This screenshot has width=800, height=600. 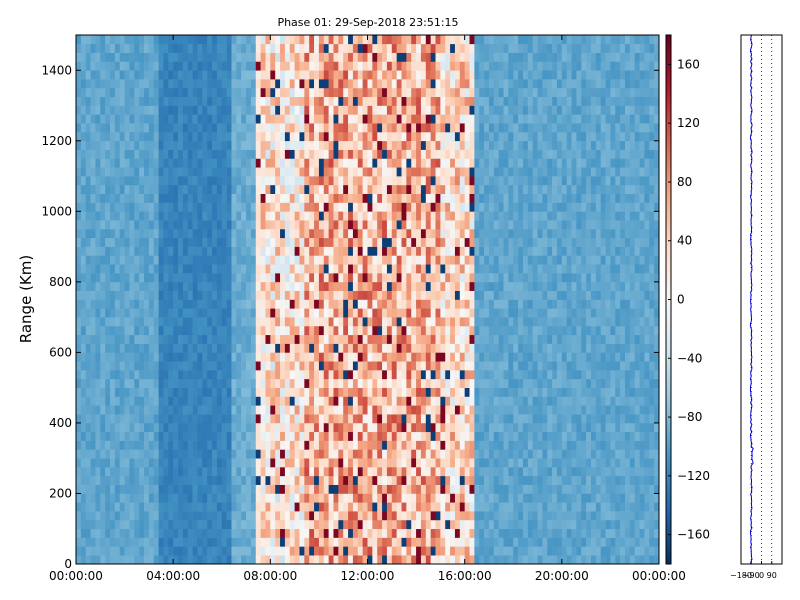 I want to click on chart-title: Phase 01: 29-Sep-2018 23:51:15, so click(x=367, y=22).